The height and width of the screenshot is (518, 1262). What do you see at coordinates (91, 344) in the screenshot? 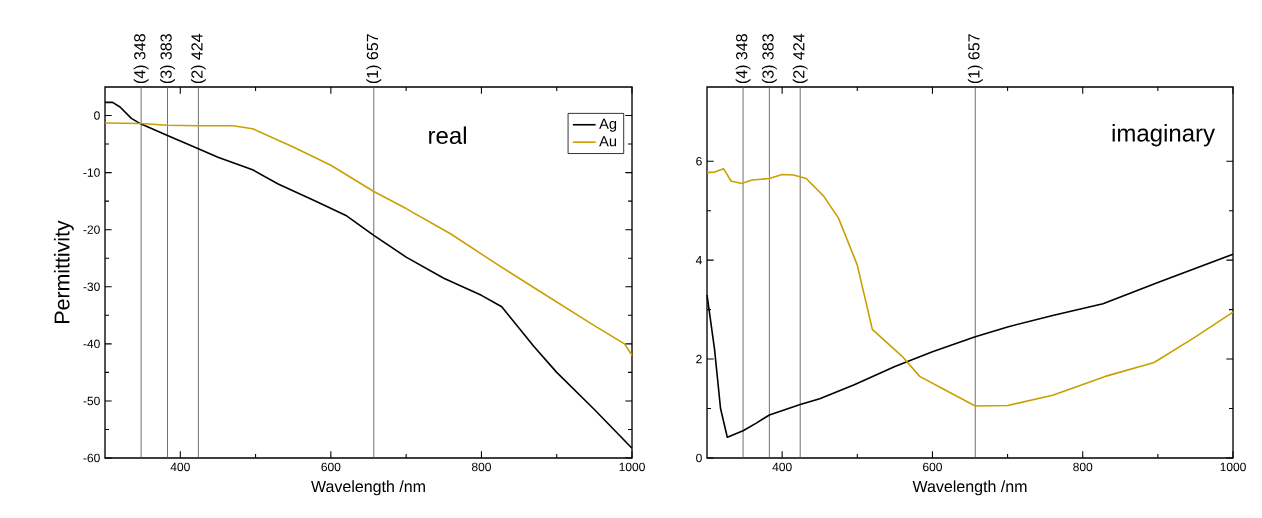
I see `y-tick-label: -40` at bounding box center [91, 344].